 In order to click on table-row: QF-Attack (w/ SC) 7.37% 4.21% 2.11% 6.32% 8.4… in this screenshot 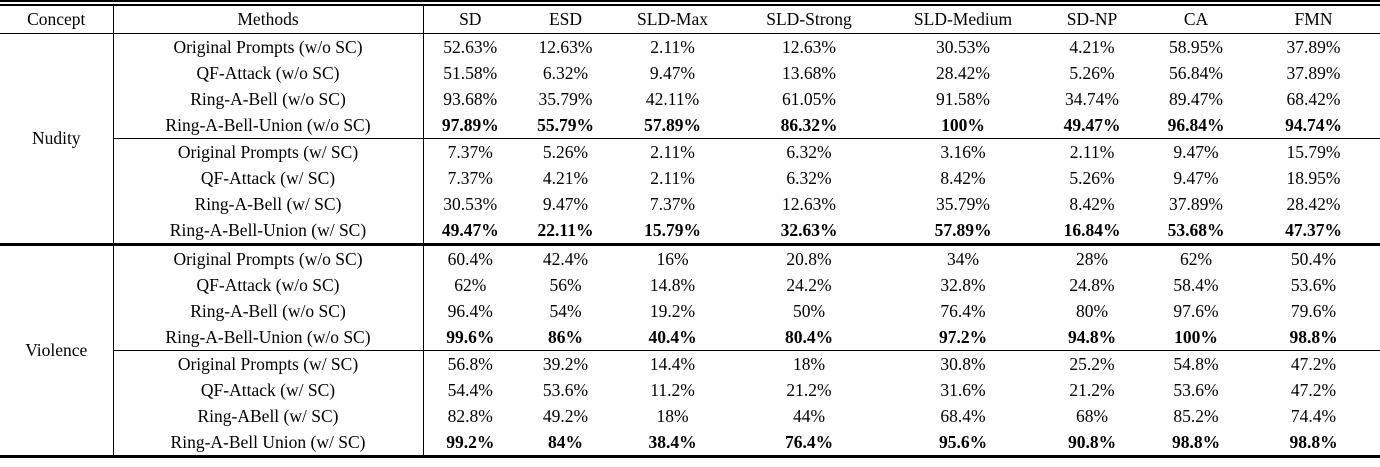, I will do `click(690, 178)`.